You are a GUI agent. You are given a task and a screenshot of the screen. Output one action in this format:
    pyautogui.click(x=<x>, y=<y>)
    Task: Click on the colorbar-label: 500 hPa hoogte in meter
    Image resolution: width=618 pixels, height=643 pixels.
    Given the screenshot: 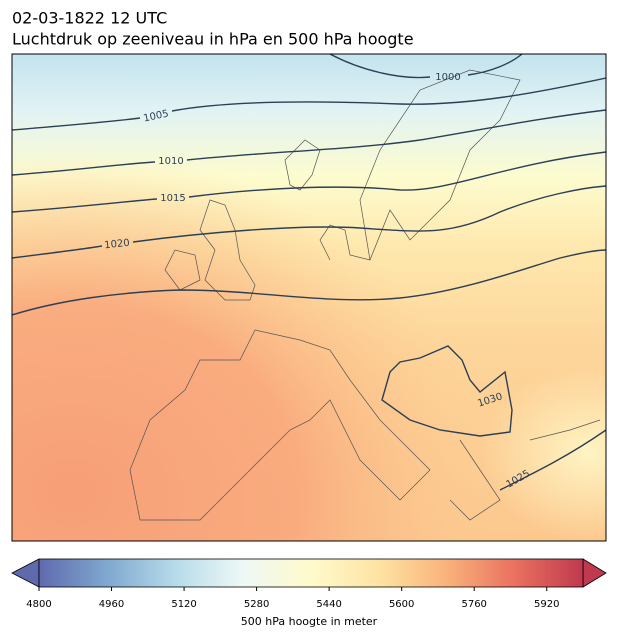 What is the action you would take?
    pyautogui.click(x=309, y=621)
    